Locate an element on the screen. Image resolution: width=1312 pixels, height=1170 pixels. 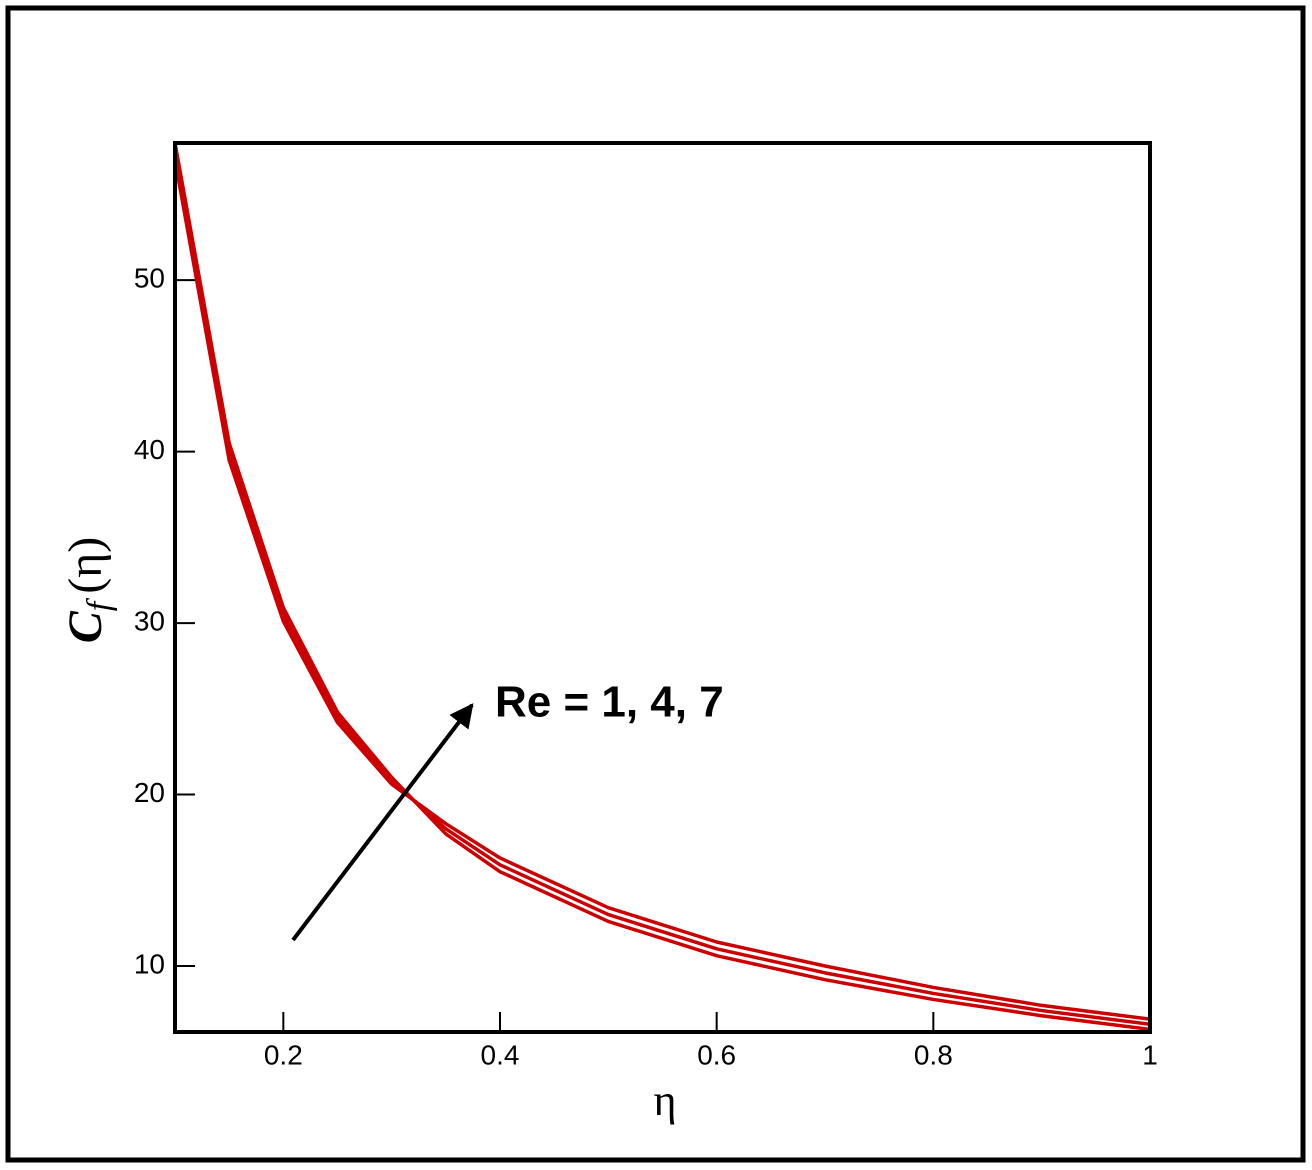
y-axis-label: Cf(η) is located at coordinates (88, 590).